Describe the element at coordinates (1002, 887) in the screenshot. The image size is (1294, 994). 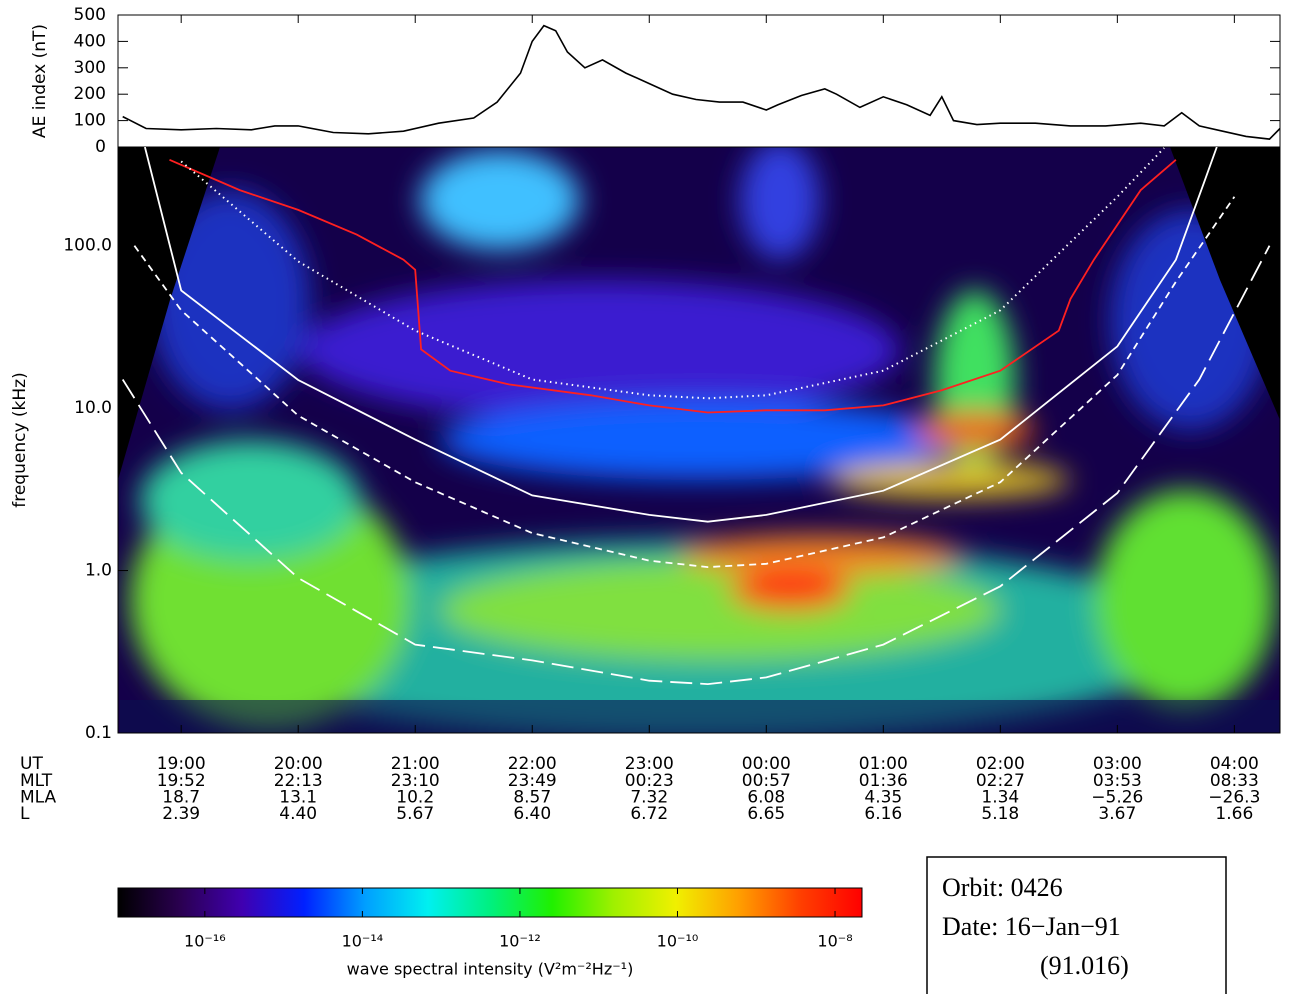
I see `orbit: Orbit: 0426` at that location.